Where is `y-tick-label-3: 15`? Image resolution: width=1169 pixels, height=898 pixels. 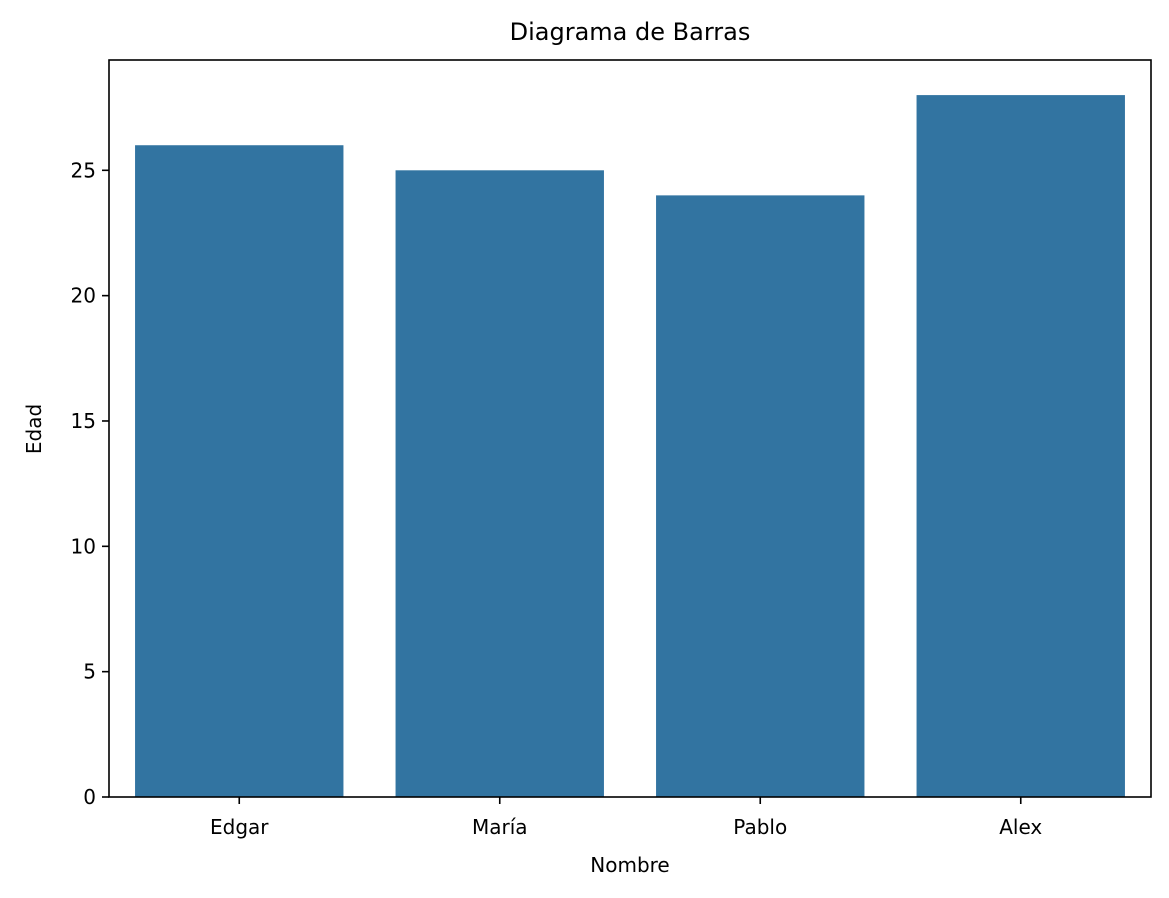 y-tick-label-3: 15 is located at coordinates (83, 421).